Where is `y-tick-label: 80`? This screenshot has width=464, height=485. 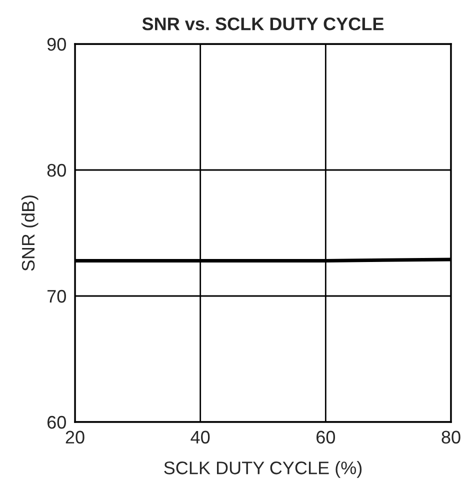 y-tick-label: 80 is located at coordinates (56, 170).